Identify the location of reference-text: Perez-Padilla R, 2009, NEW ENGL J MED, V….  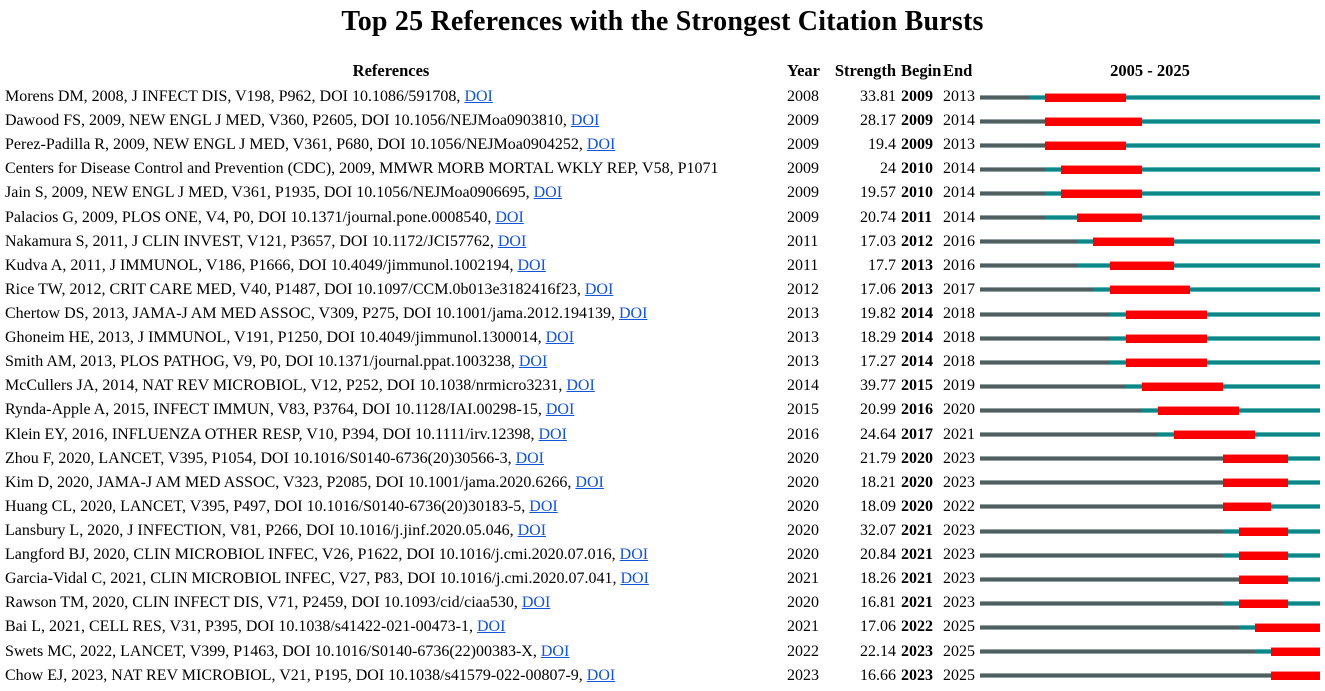
(310, 145).